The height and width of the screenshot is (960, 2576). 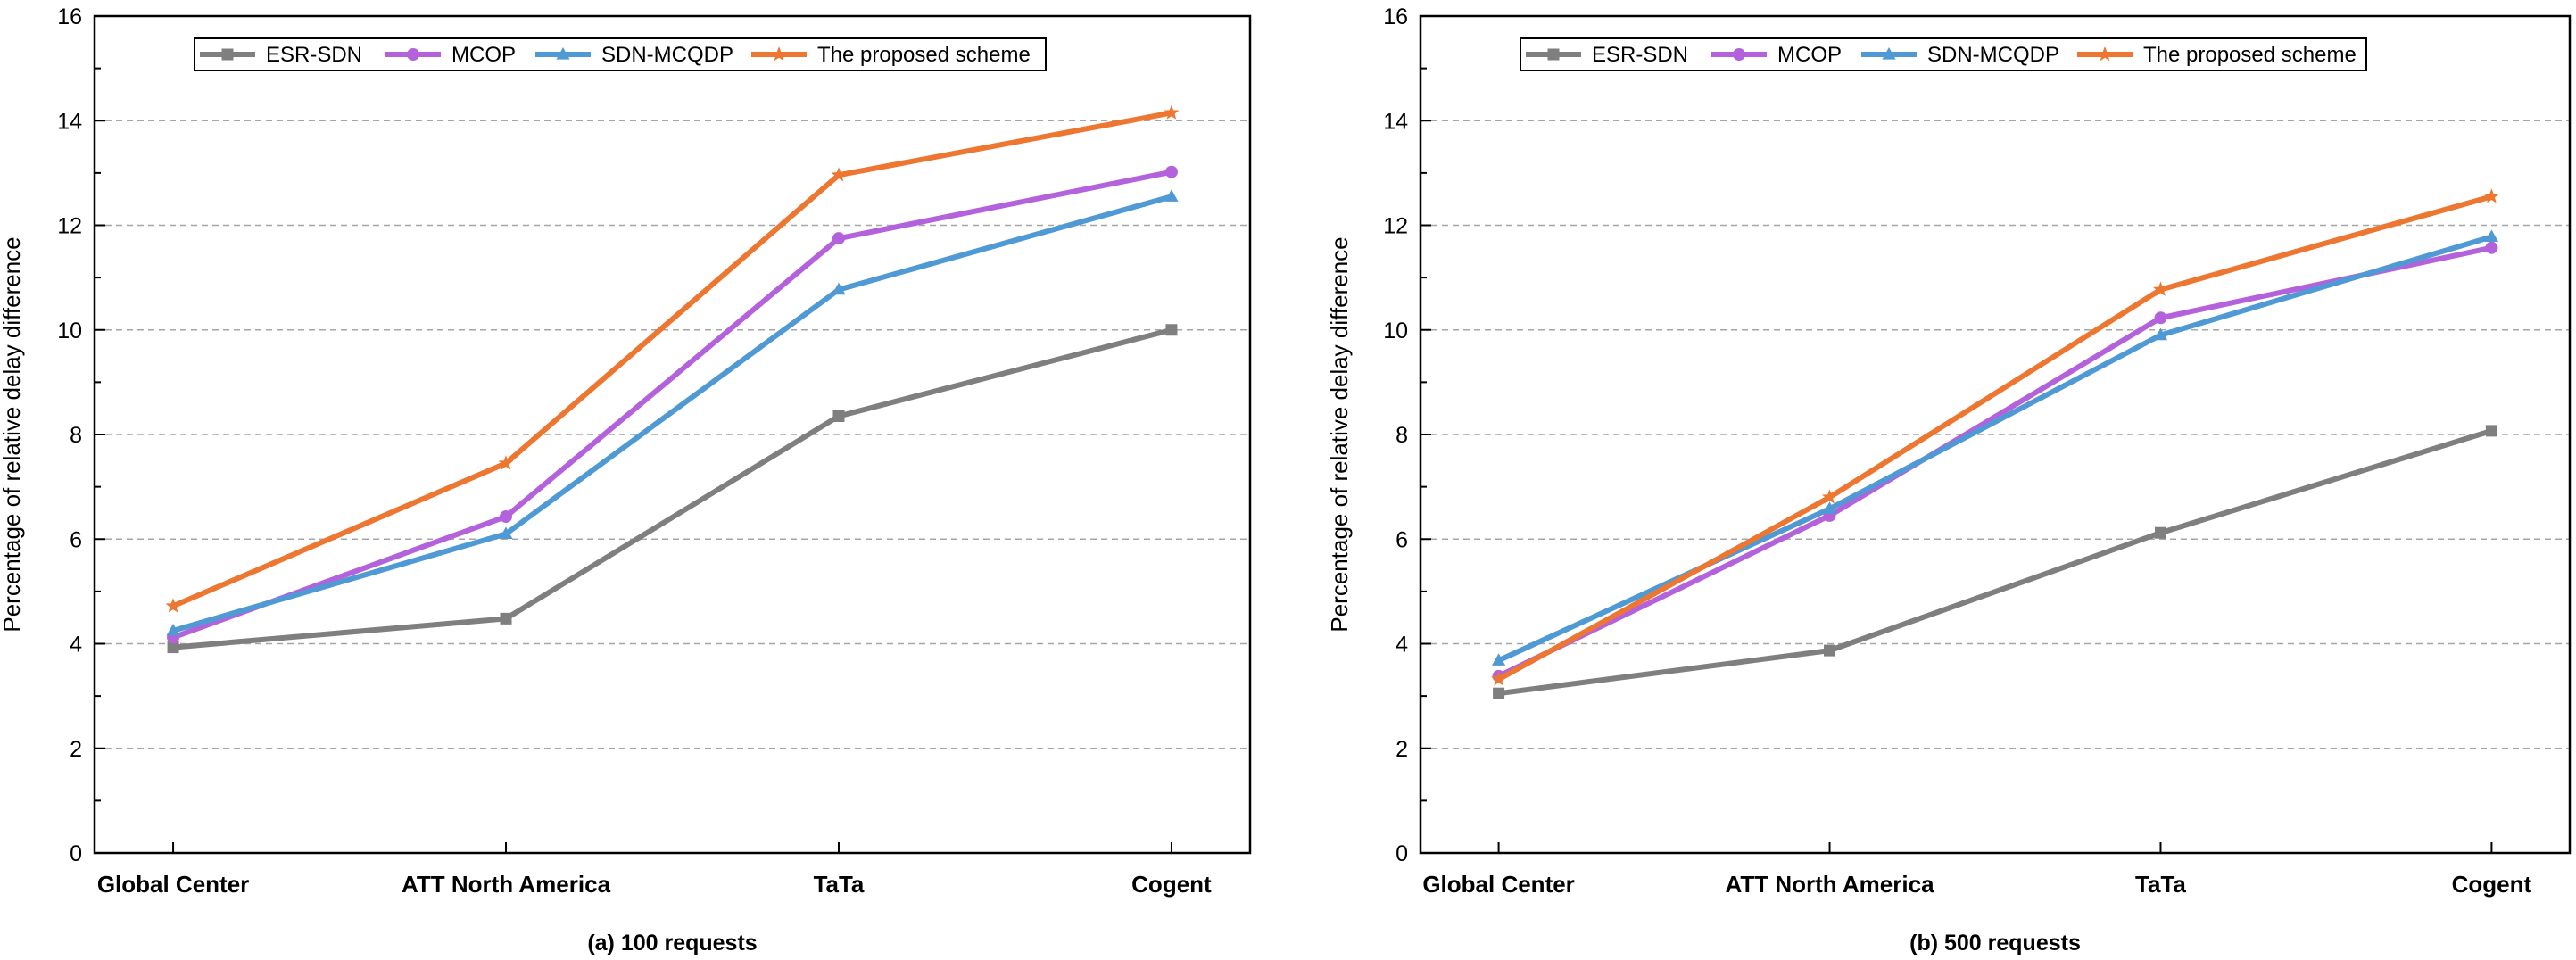 What do you see at coordinates (672, 943) in the screenshot?
I see `panel-caption: (a) 100 requests` at bounding box center [672, 943].